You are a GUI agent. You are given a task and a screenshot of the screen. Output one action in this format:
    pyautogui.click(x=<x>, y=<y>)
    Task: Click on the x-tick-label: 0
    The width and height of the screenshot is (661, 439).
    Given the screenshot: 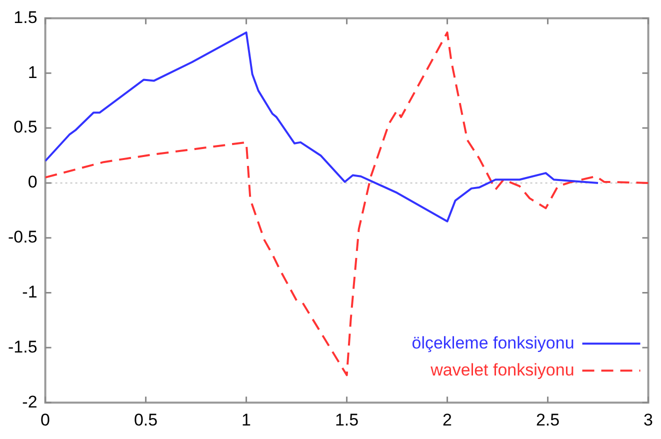 What is the action you would take?
    pyautogui.click(x=45, y=420)
    